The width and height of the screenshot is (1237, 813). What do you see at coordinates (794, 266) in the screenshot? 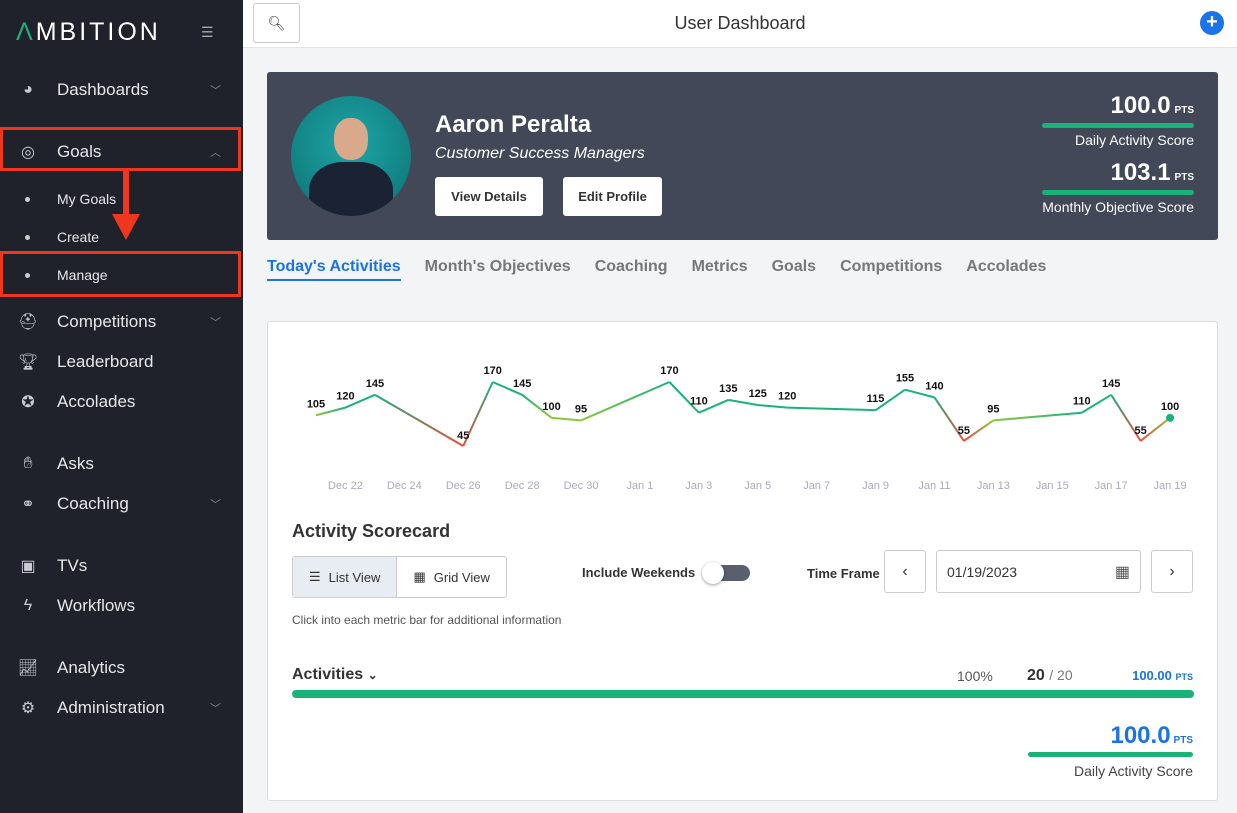
I see `tab-goals: Goals` at bounding box center [794, 266].